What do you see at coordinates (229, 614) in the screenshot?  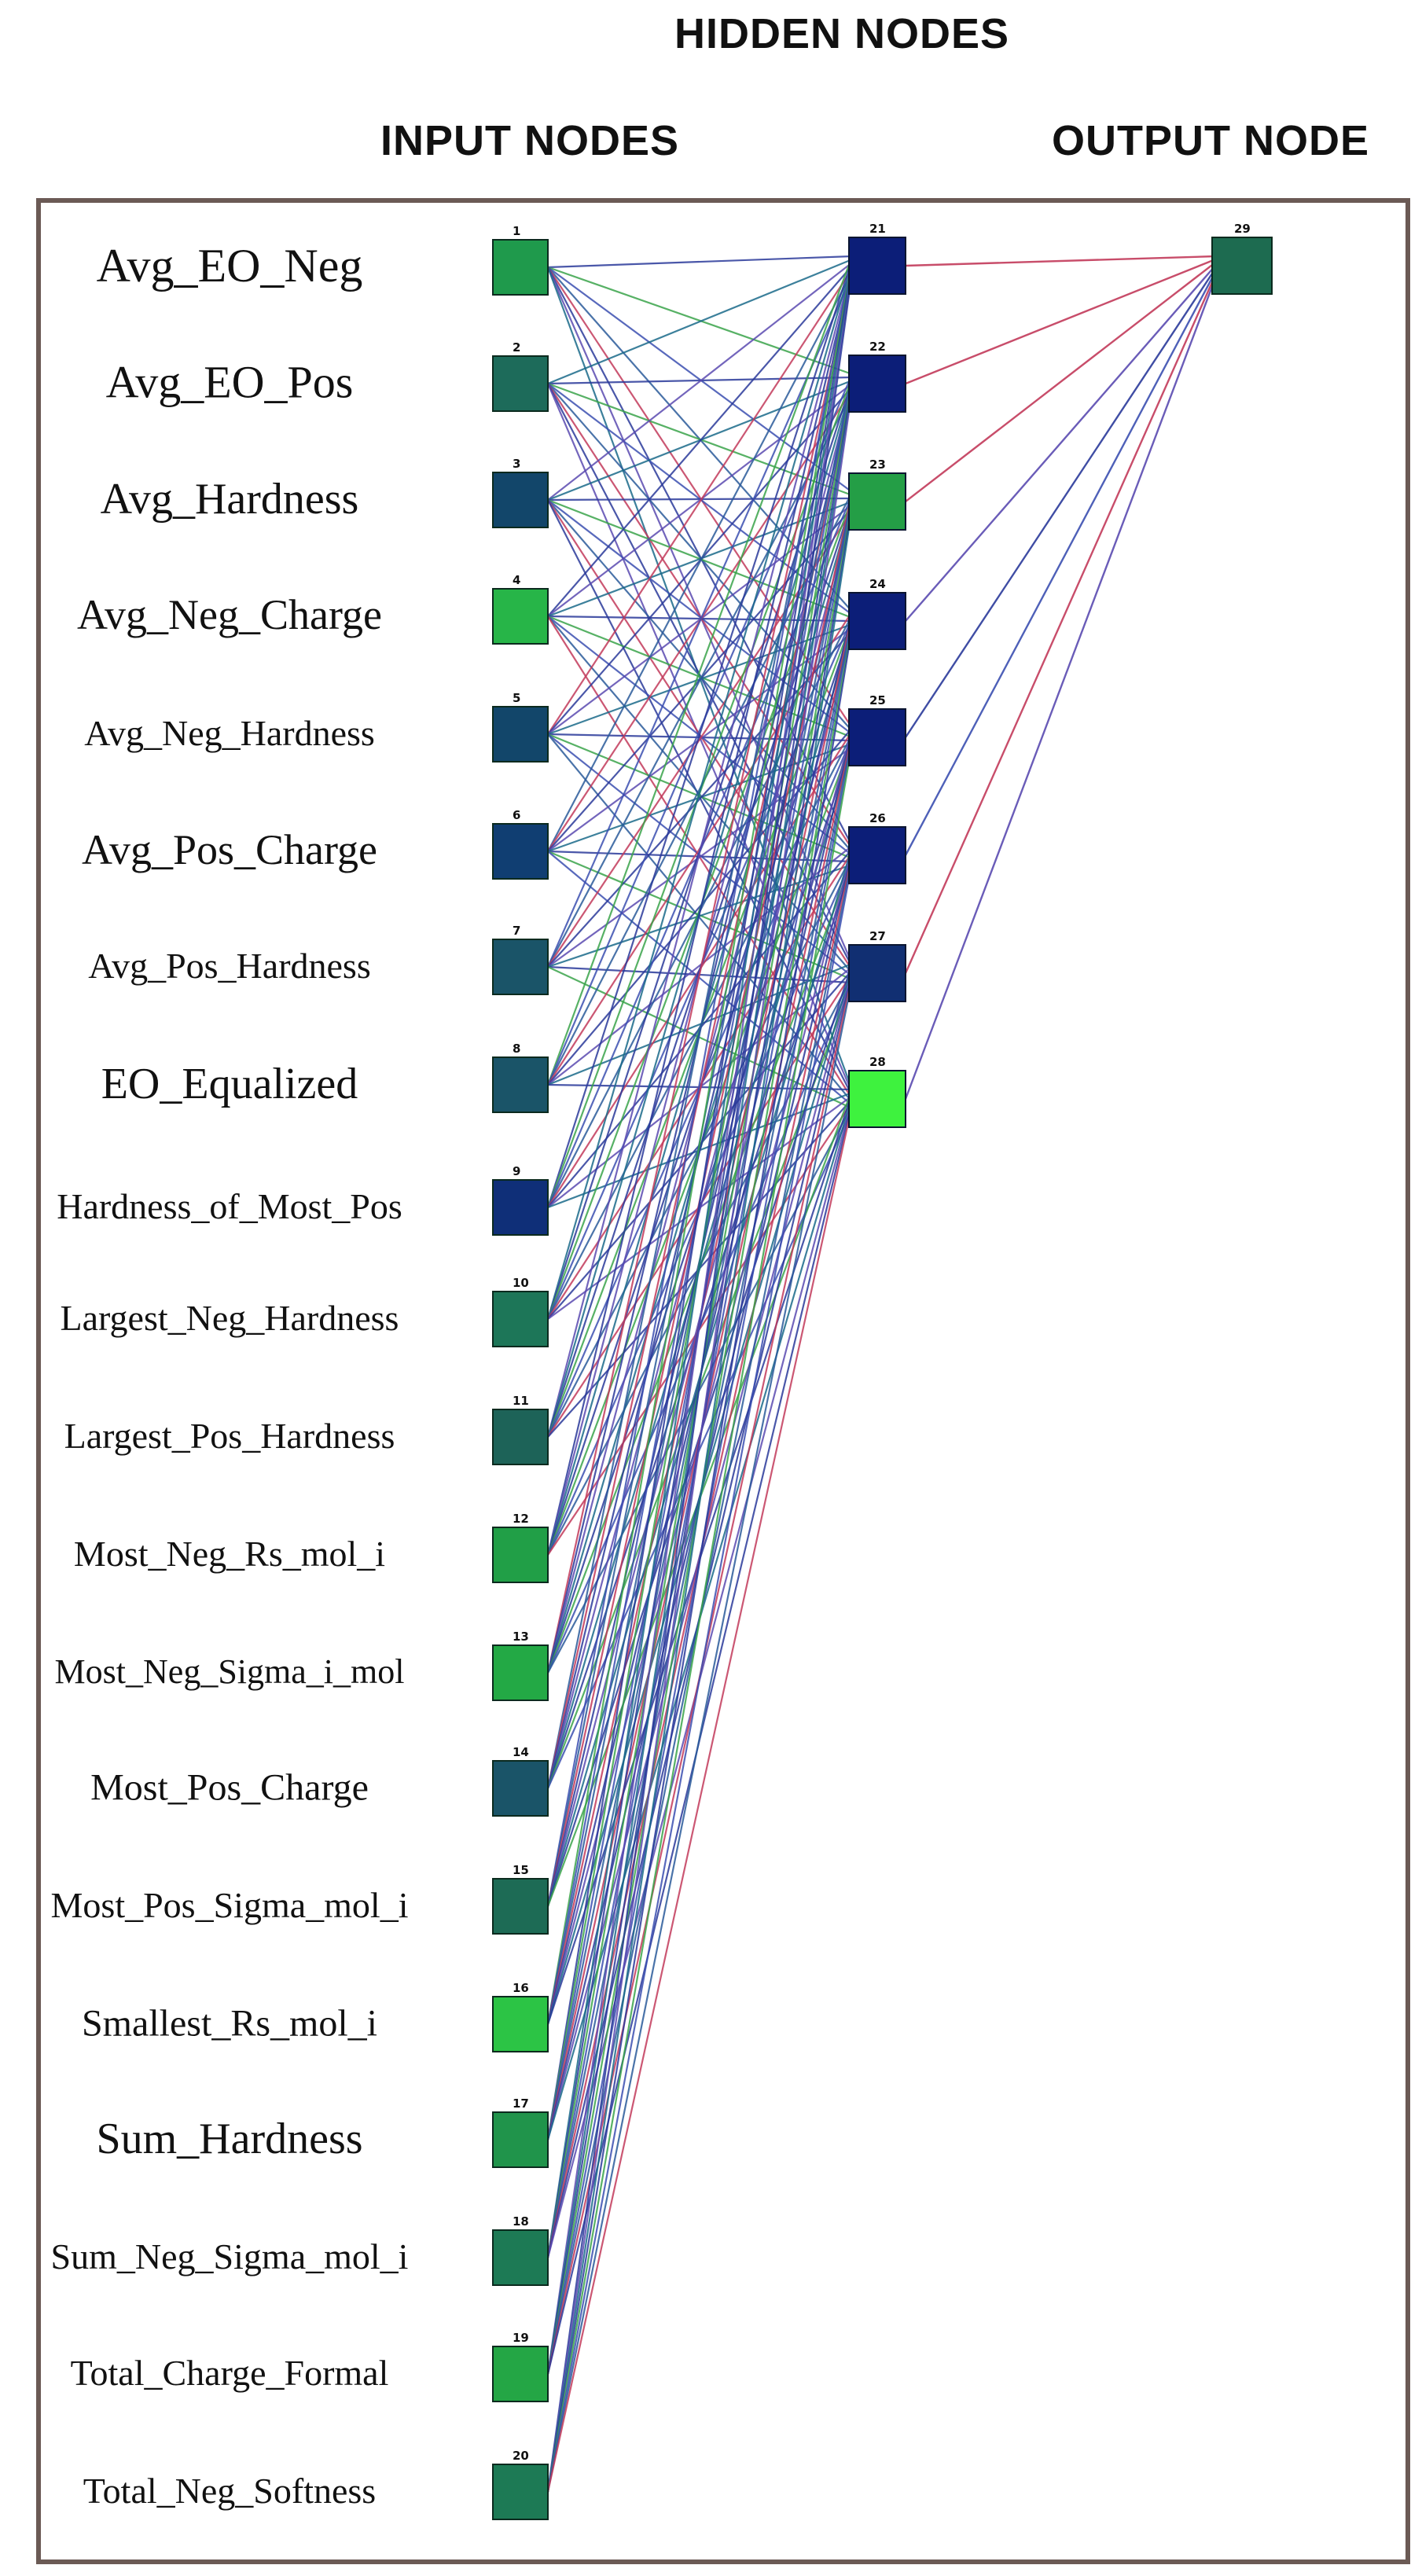 I see `input-node-label: Avg_Neg_Charge` at bounding box center [229, 614].